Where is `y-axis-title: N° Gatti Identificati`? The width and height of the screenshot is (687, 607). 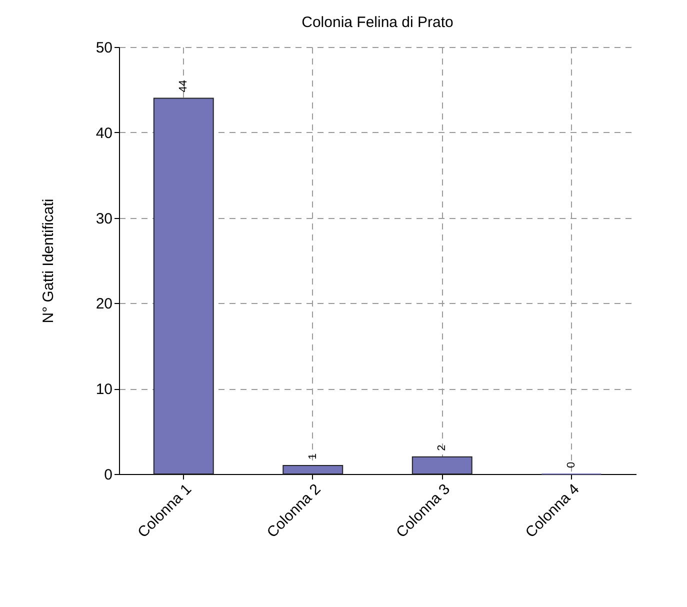 y-axis-title: N° Gatti Identificati is located at coordinates (48, 261).